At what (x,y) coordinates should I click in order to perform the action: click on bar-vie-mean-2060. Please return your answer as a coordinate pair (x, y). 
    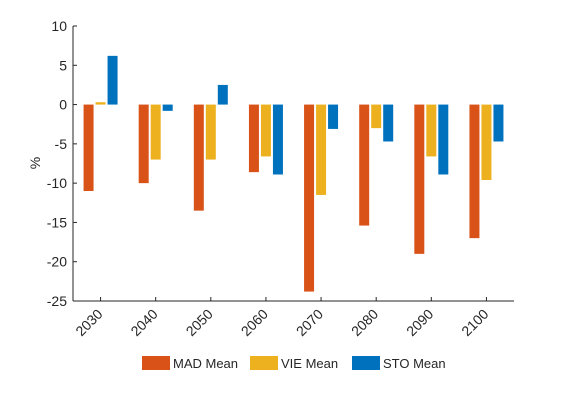
    Looking at the image, I should click on (265, 130).